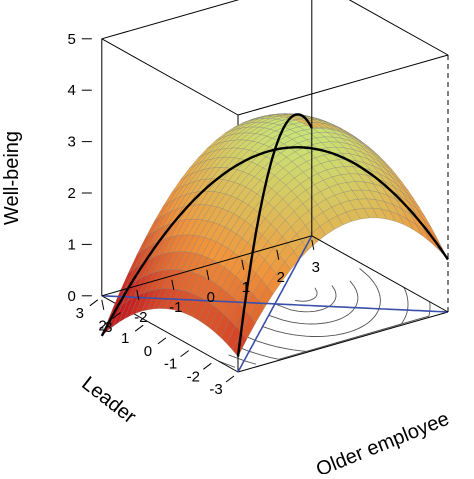 The height and width of the screenshot is (479, 474). Describe the element at coordinates (140, 317) in the screenshot. I see `y-tick-label: -2` at that location.